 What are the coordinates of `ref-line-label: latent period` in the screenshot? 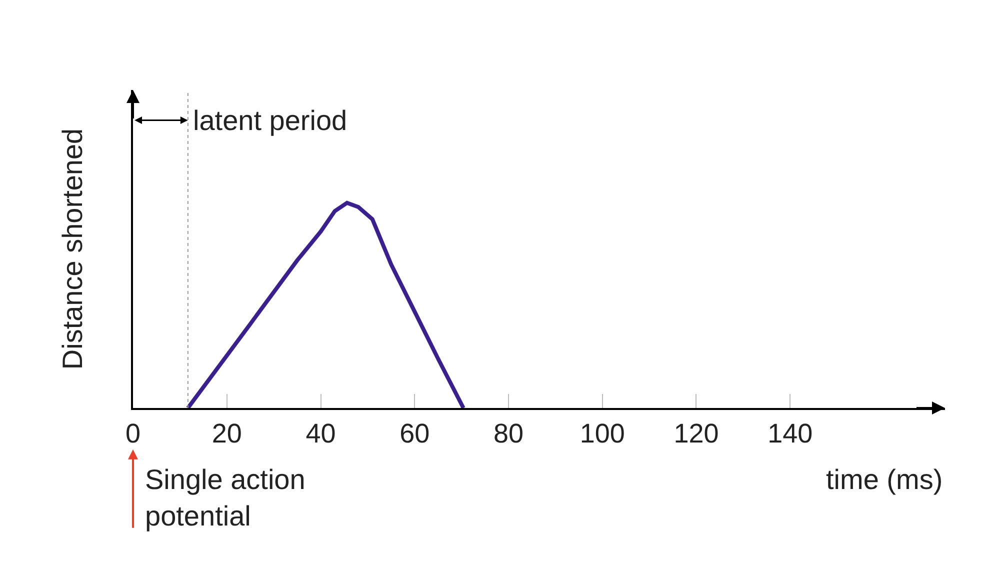 It's located at (270, 120).